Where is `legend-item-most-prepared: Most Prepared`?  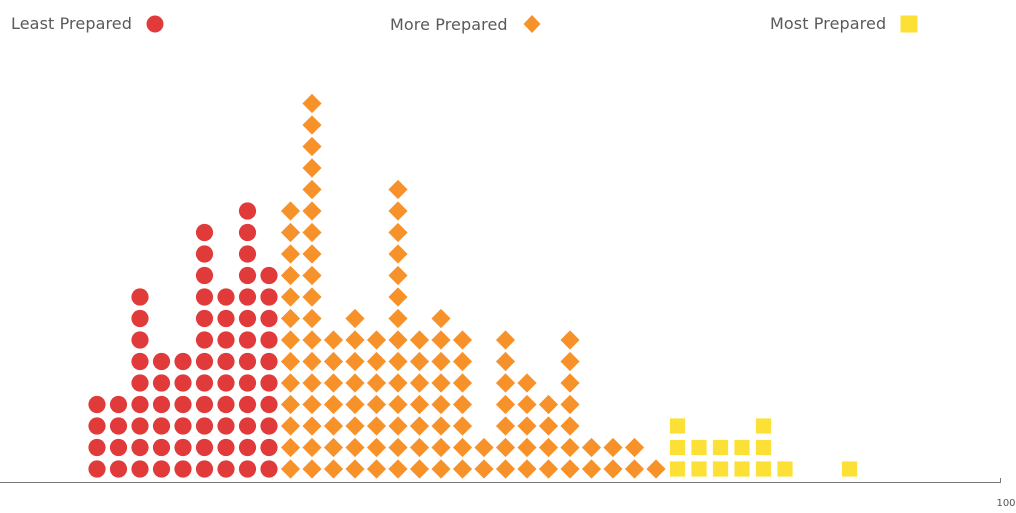
legend-item-most-prepared: Most Prepared is located at coordinates (844, 23).